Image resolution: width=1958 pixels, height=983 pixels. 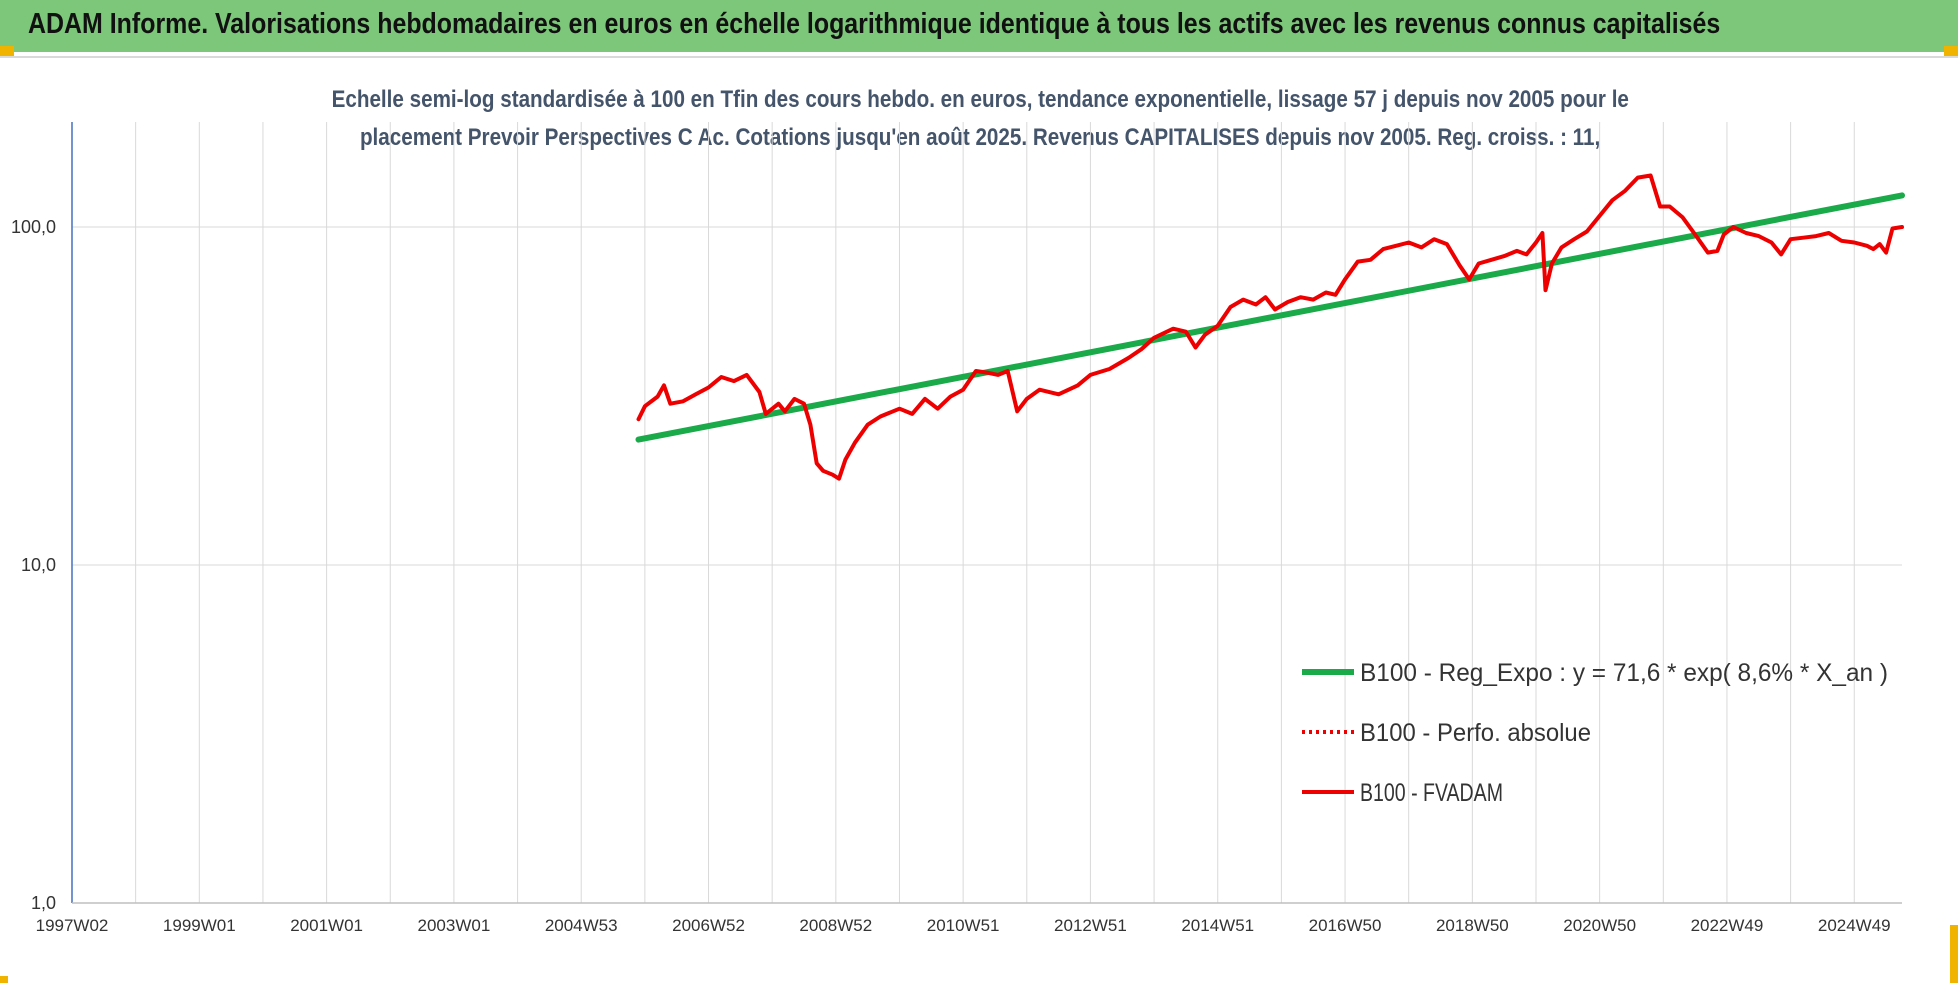 What do you see at coordinates (1431, 793) in the screenshot?
I see `legend-label: B100 - FVADAM` at bounding box center [1431, 793].